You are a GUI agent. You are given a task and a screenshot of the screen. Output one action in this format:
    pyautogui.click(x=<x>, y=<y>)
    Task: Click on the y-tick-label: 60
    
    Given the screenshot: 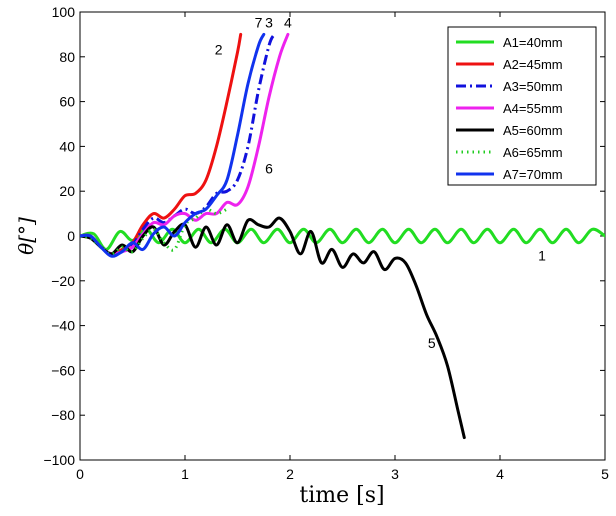 What is the action you would take?
    pyautogui.click(x=67, y=102)
    